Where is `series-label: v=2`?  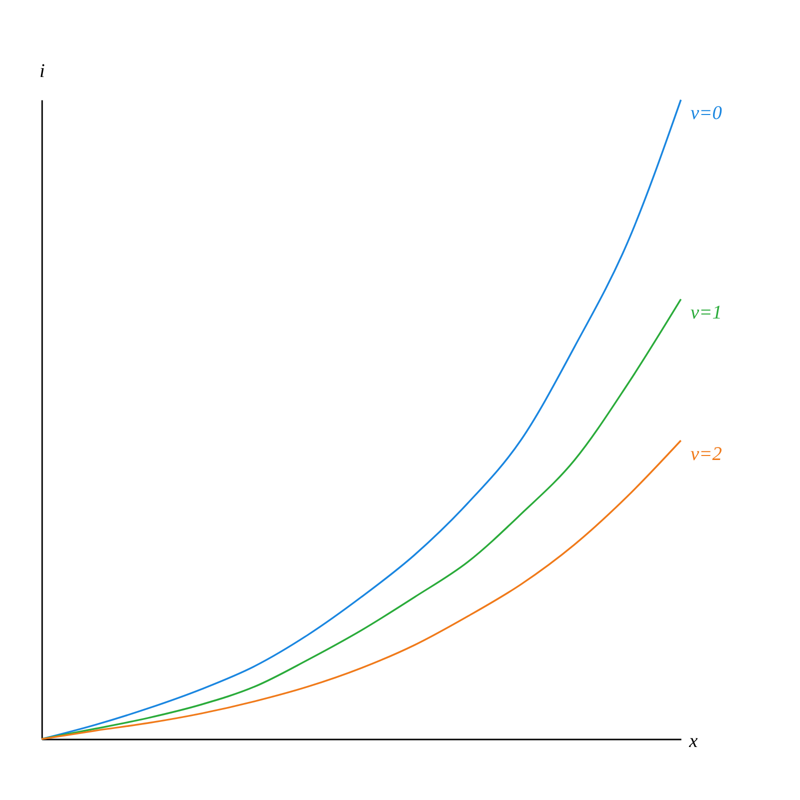
series-label: v=2 is located at coordinates (706, 454).